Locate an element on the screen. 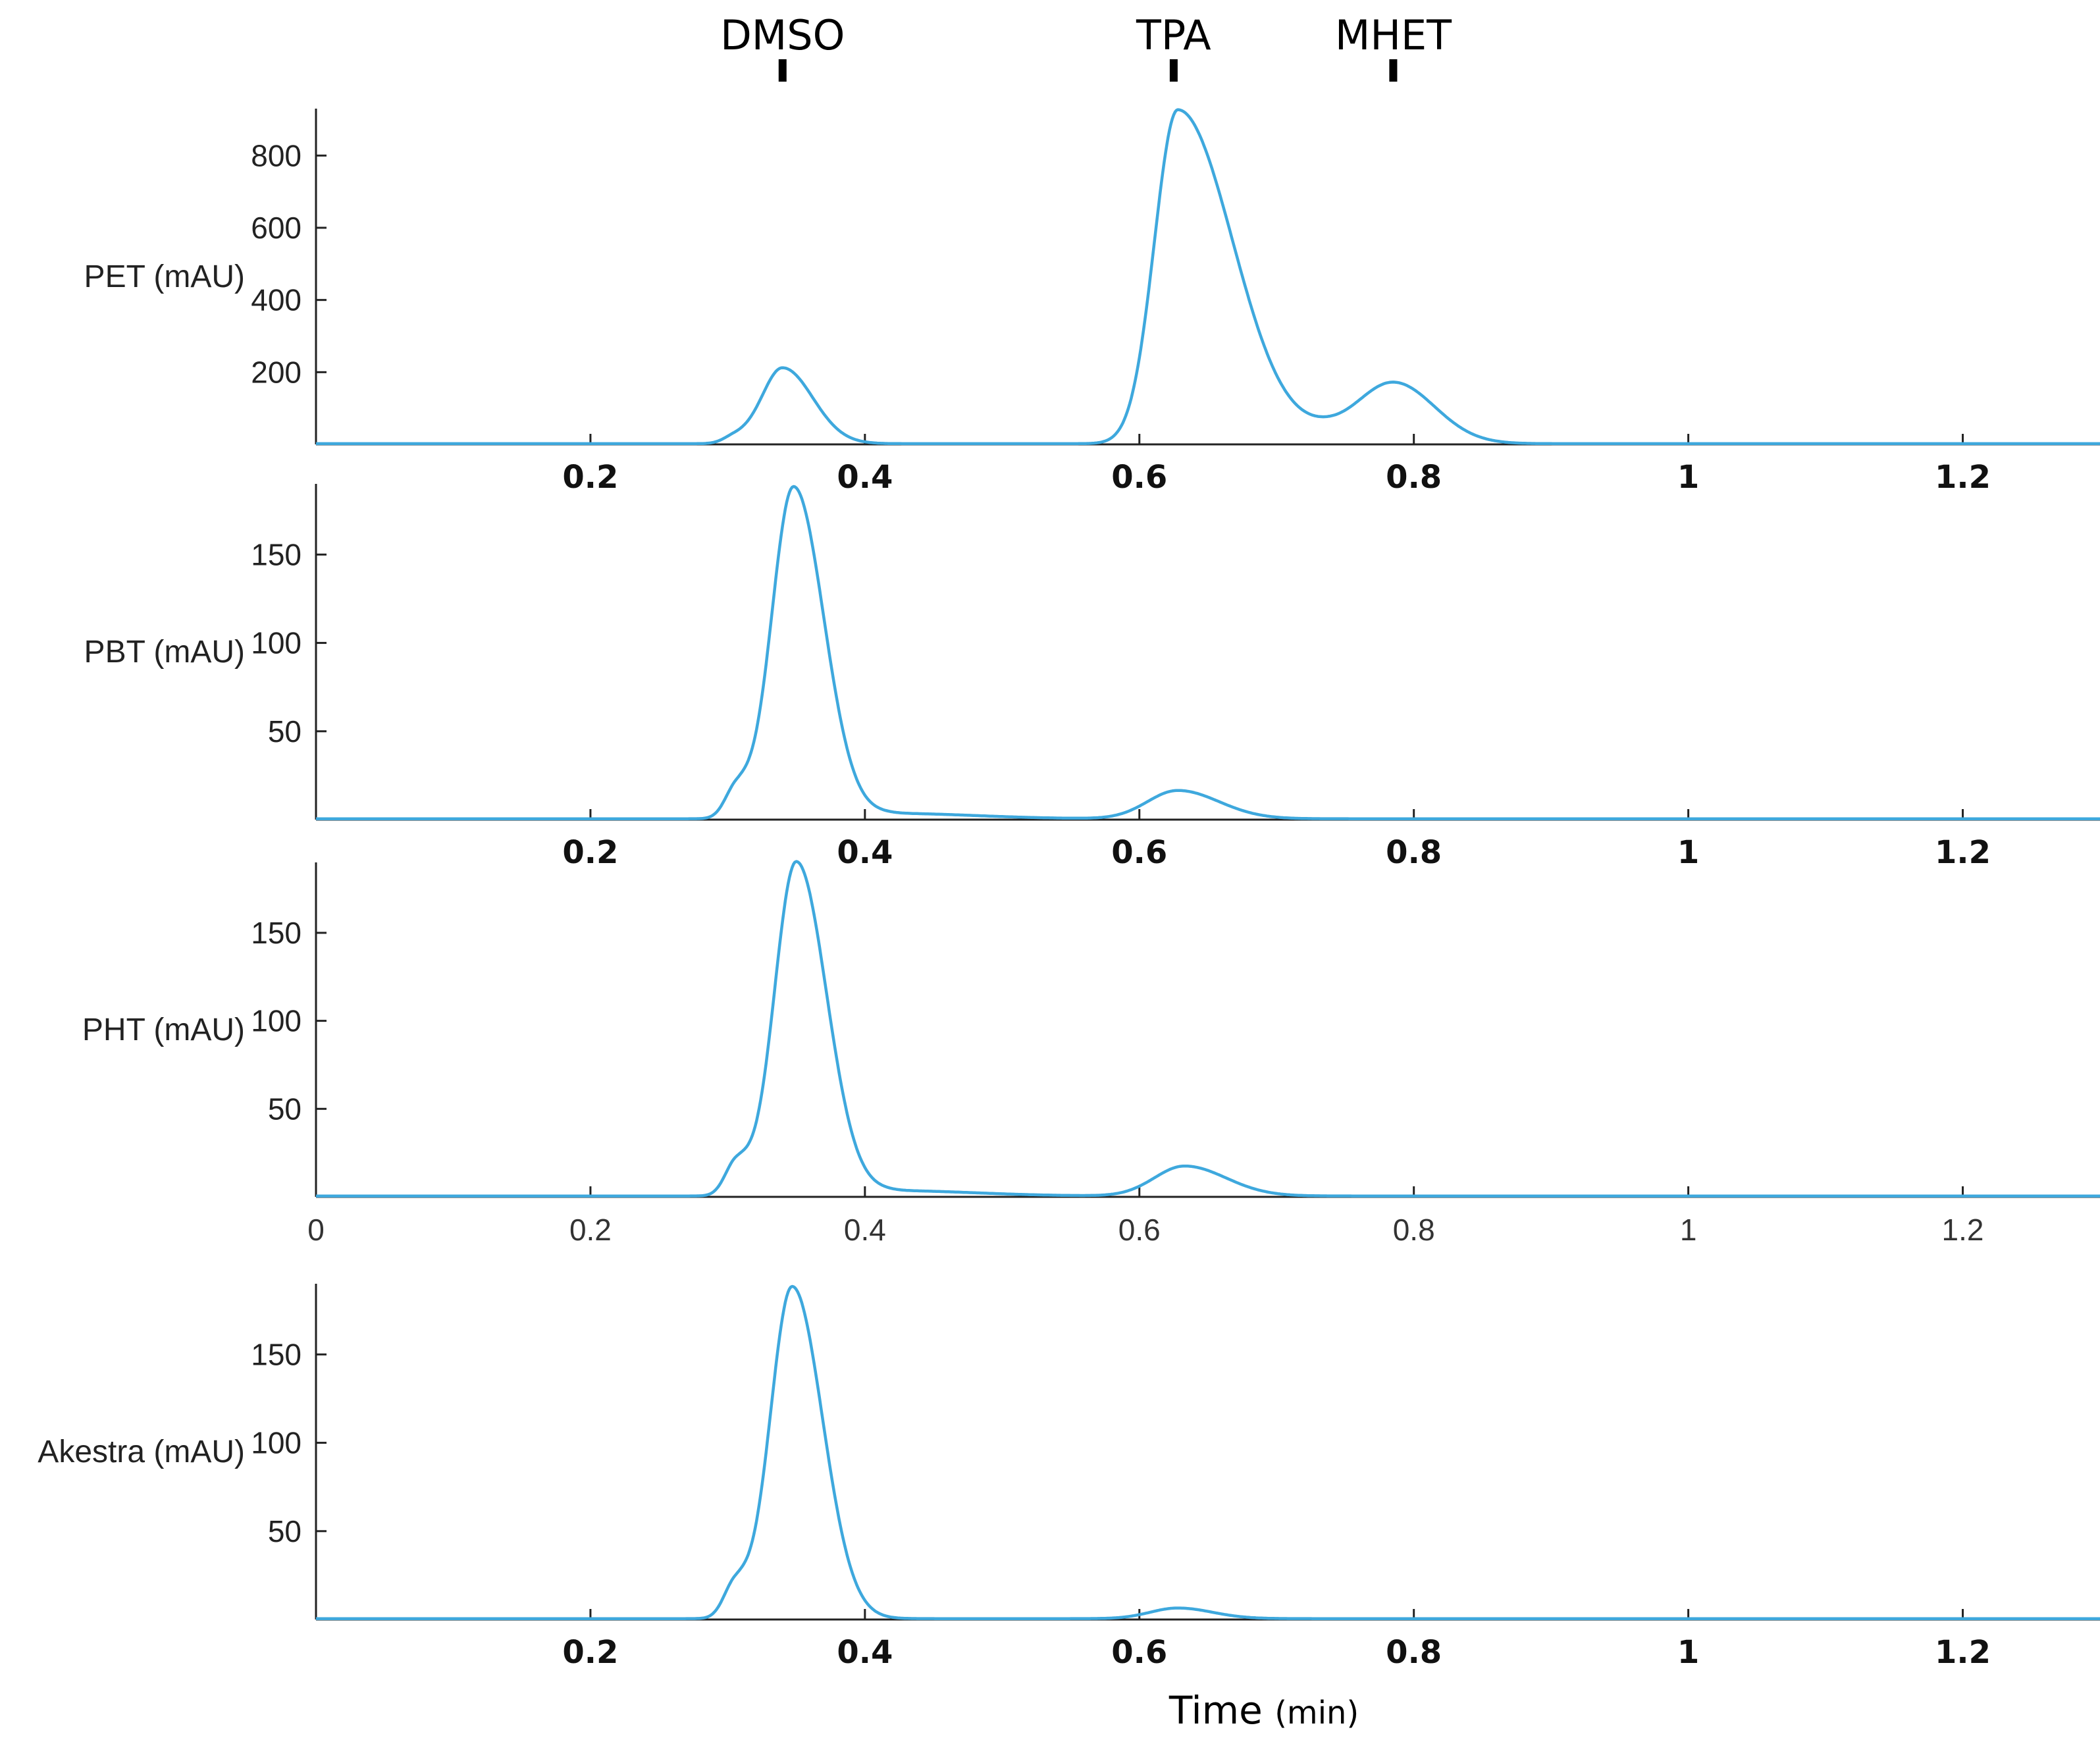  x-axis-label: Time (min) is located at coordinates (1263, 1710).